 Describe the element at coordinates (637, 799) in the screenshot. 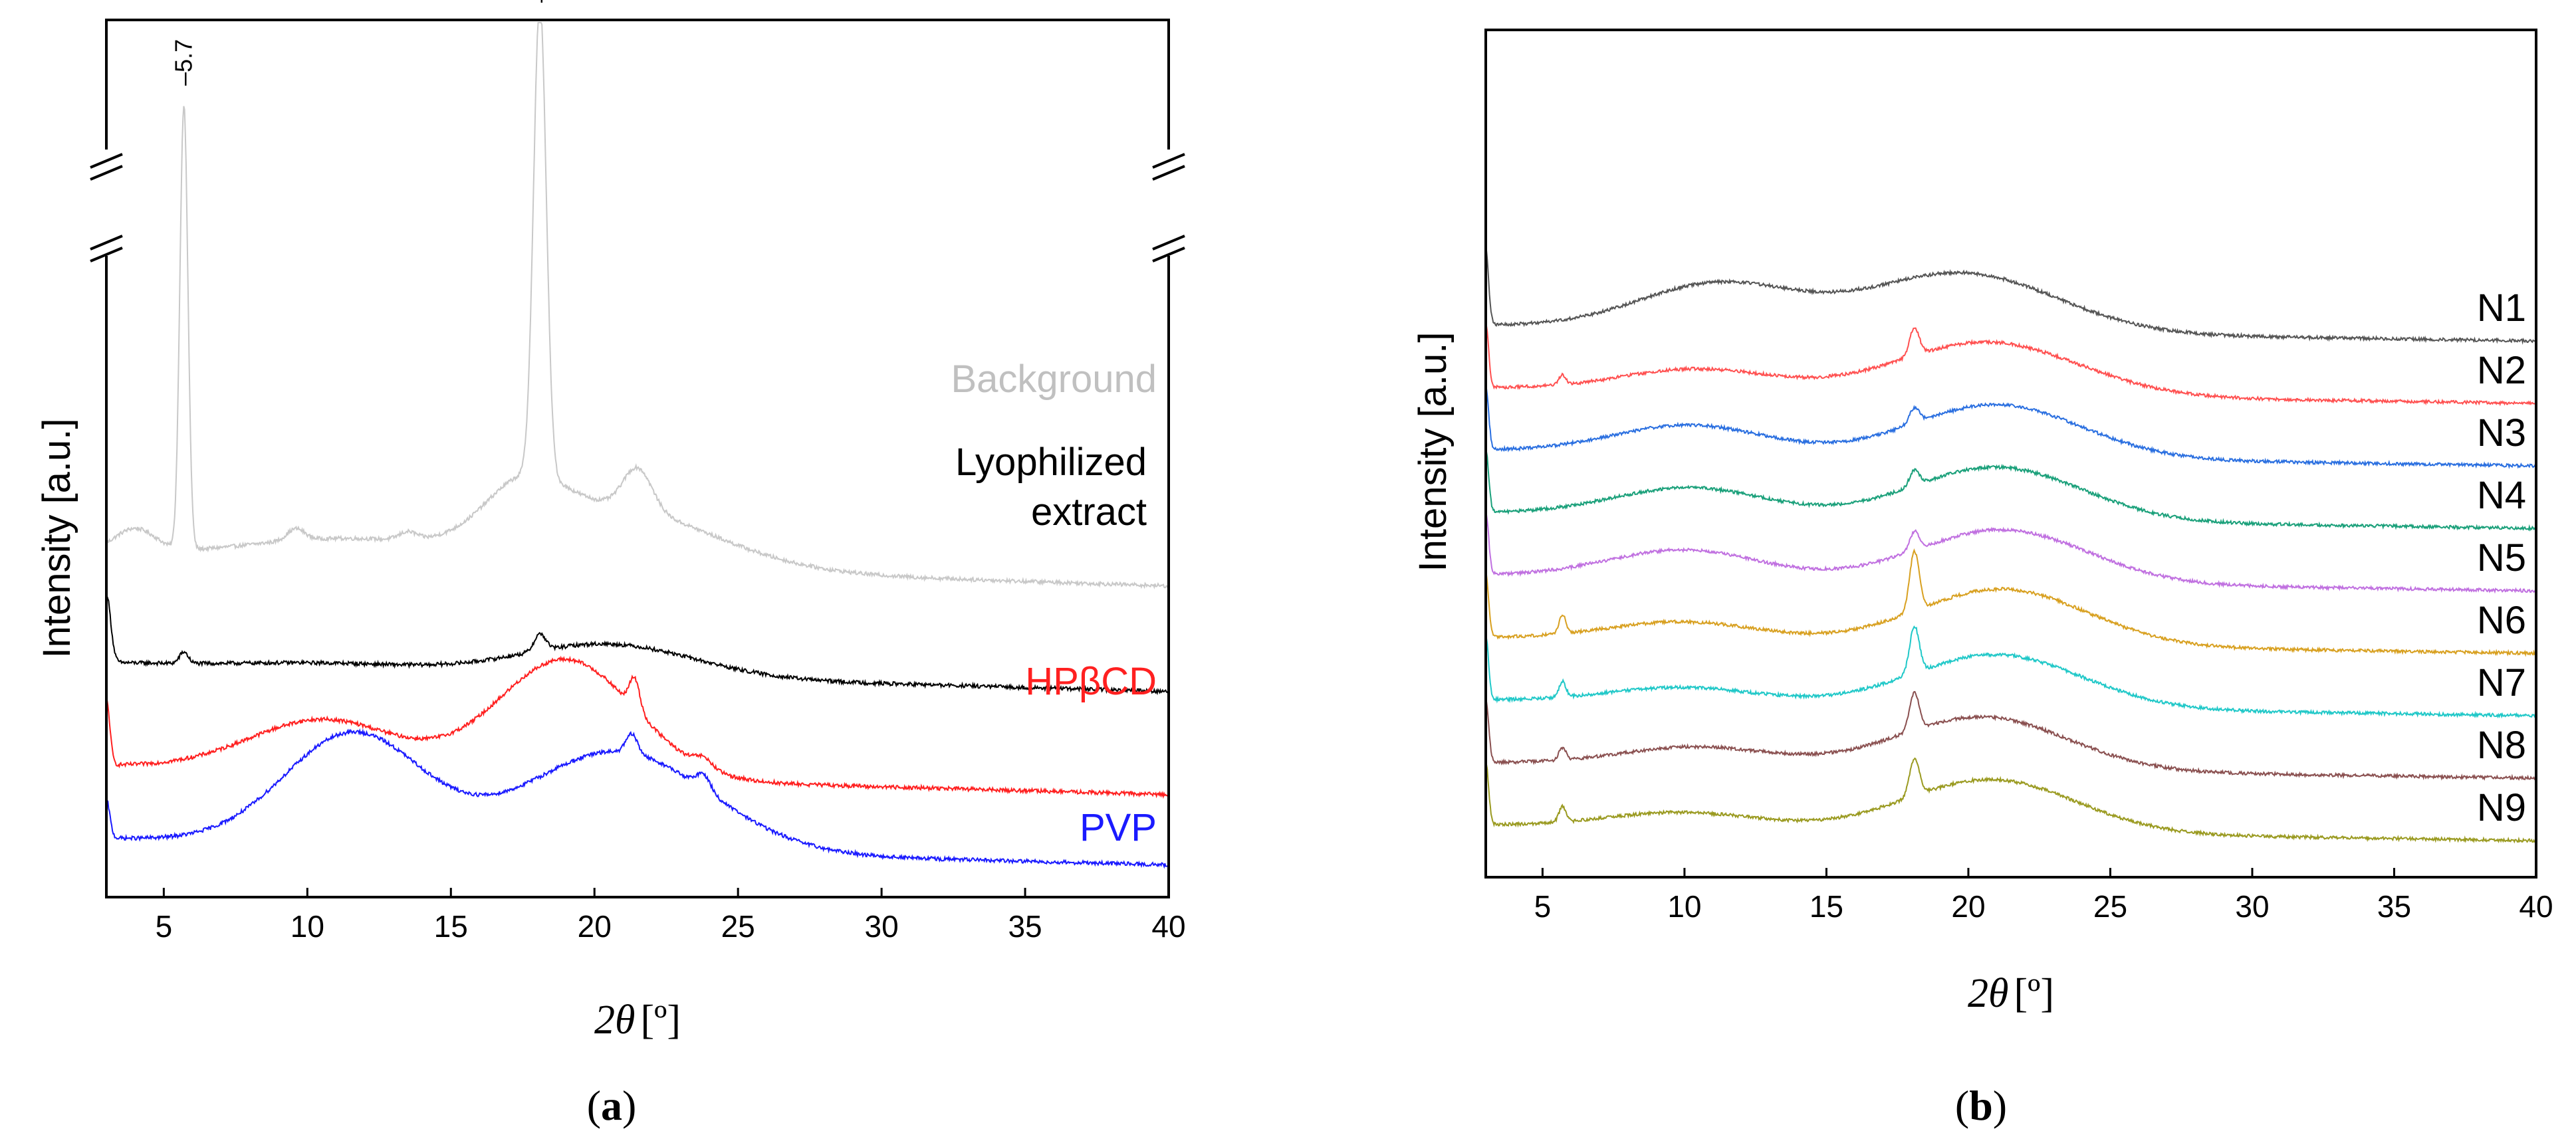

I see `series-line-pvp` at that location.